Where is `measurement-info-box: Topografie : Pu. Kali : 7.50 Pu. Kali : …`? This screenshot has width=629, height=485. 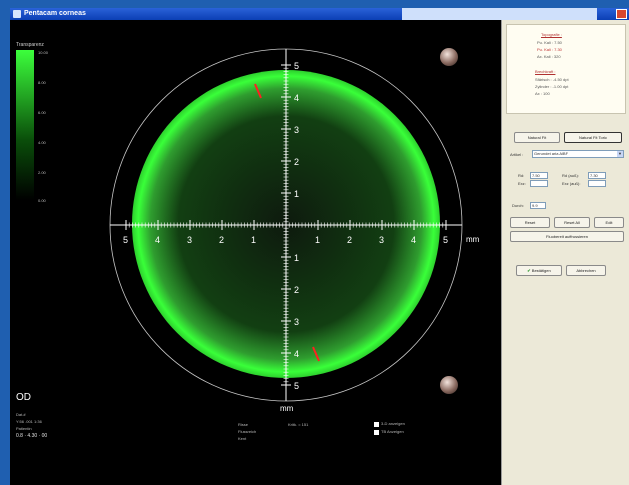
measurement-info-box: Topografie : Pu. Kali : 7.50 Pu. Kali : … is located at coordinates (566, 69).